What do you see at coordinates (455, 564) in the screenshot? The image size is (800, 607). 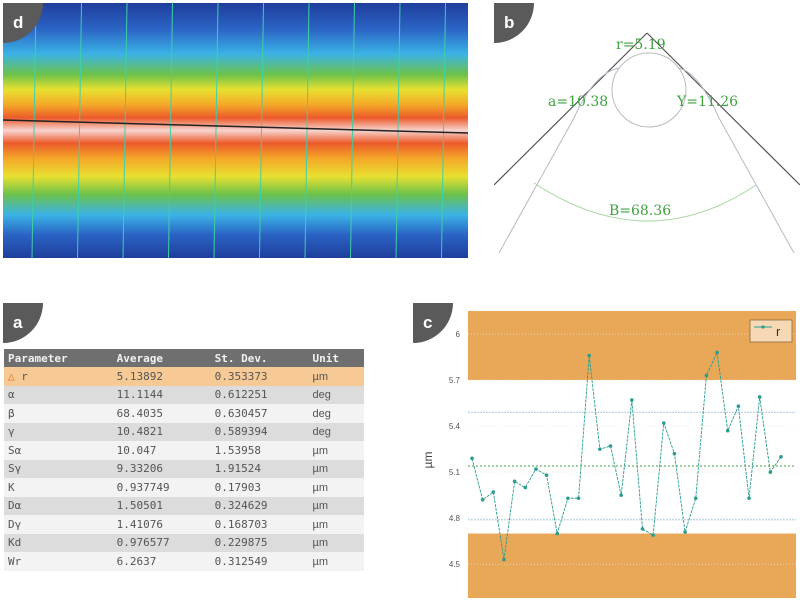 I see `y-tick-label: 4.5` at bounding box center [455, 564].